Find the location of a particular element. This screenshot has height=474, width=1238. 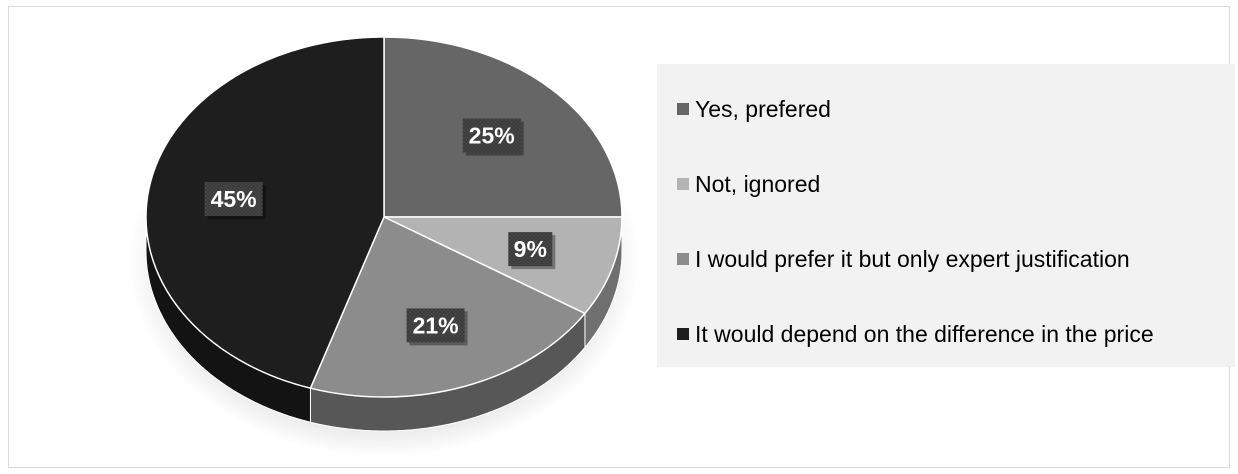

legend-item-not-ignored: Not, ignored is located at coordinates (748, 184).